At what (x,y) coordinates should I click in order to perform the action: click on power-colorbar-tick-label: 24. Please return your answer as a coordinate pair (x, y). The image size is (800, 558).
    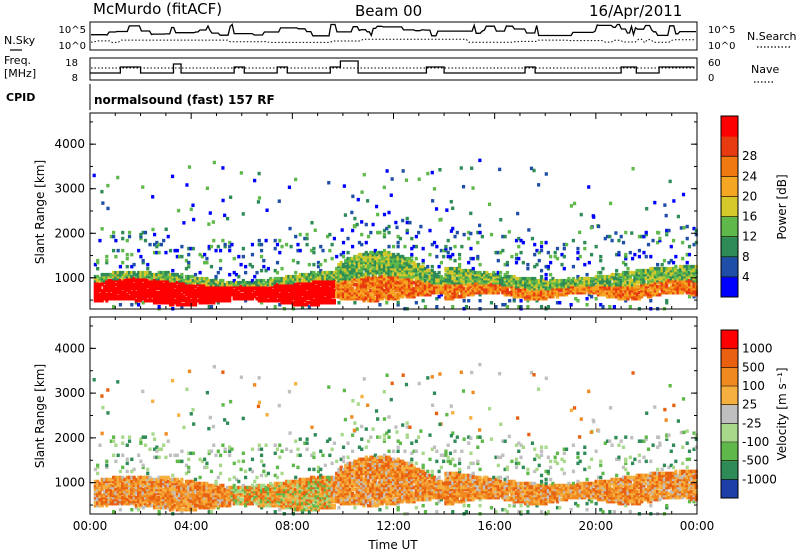
    Looking at the image, I should click on (749, 176).